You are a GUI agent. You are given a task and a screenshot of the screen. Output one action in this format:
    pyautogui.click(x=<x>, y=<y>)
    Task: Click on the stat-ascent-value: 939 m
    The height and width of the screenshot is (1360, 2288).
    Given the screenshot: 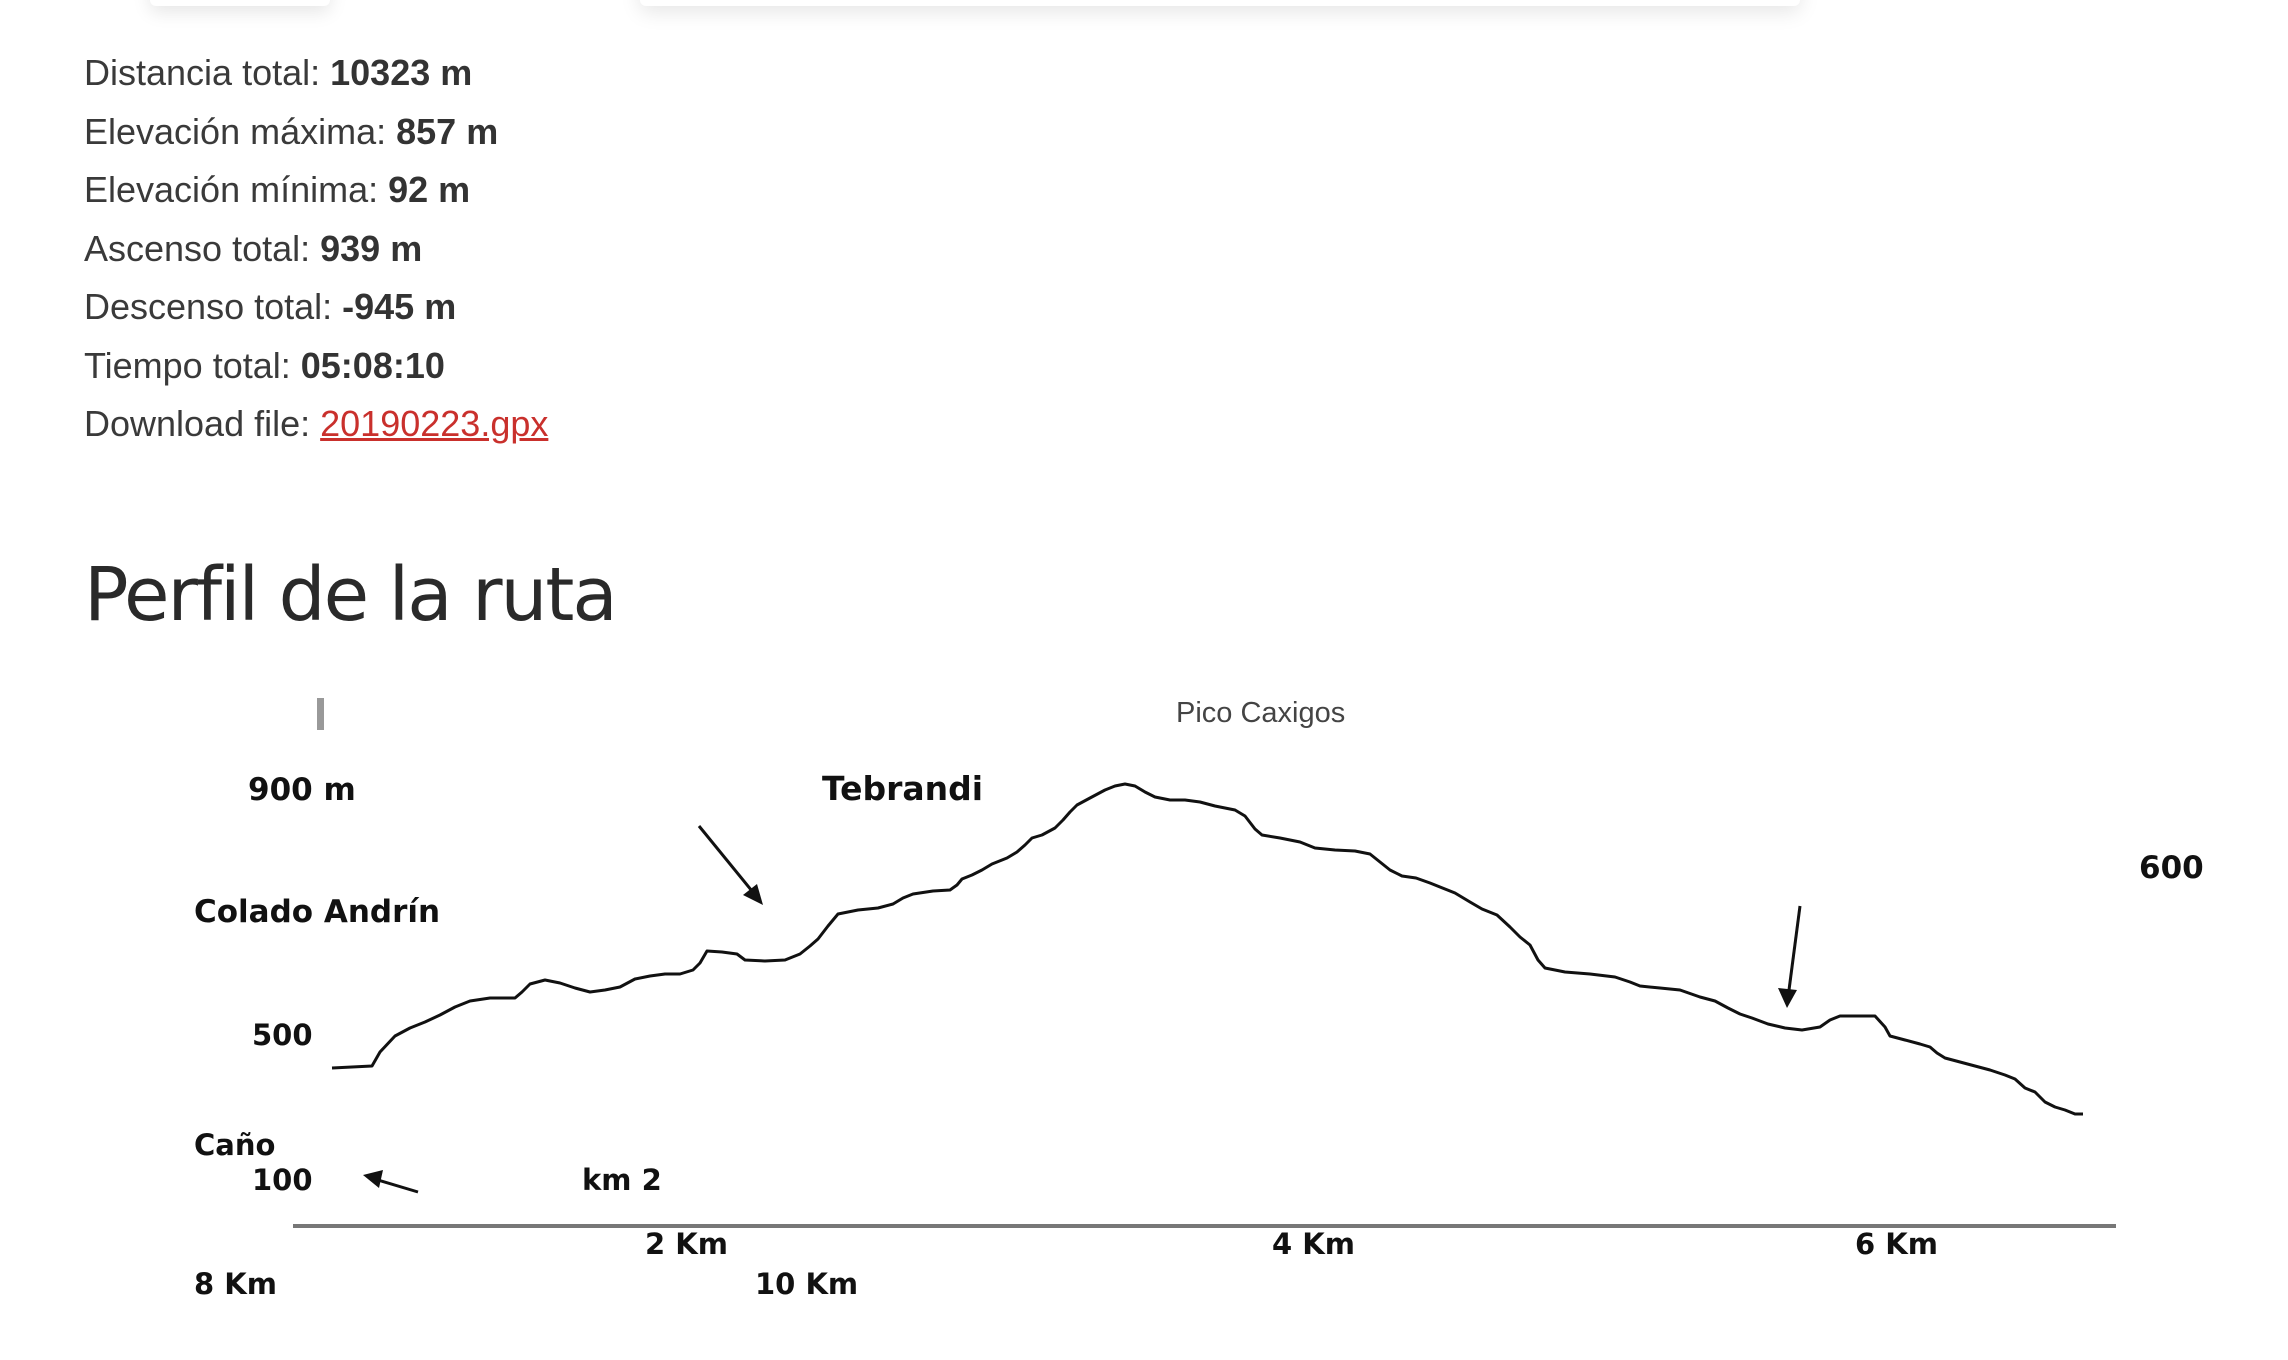 What is the action you would take?
    pyautogui.click(x=371, y=248)
    